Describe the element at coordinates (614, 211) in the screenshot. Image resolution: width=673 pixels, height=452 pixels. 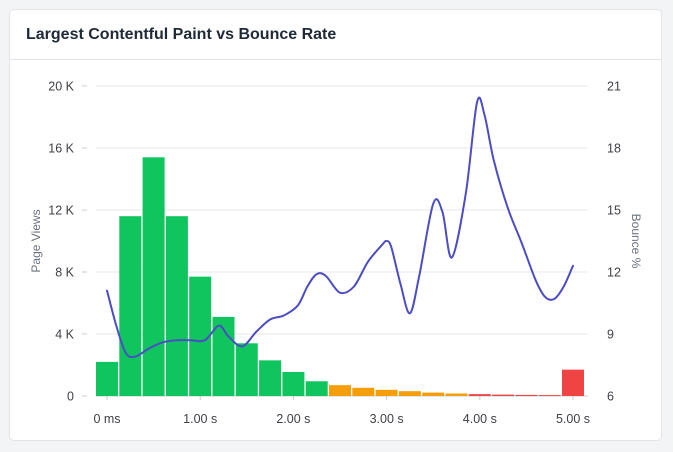
I see `y2-tick-label: 15` at that location.